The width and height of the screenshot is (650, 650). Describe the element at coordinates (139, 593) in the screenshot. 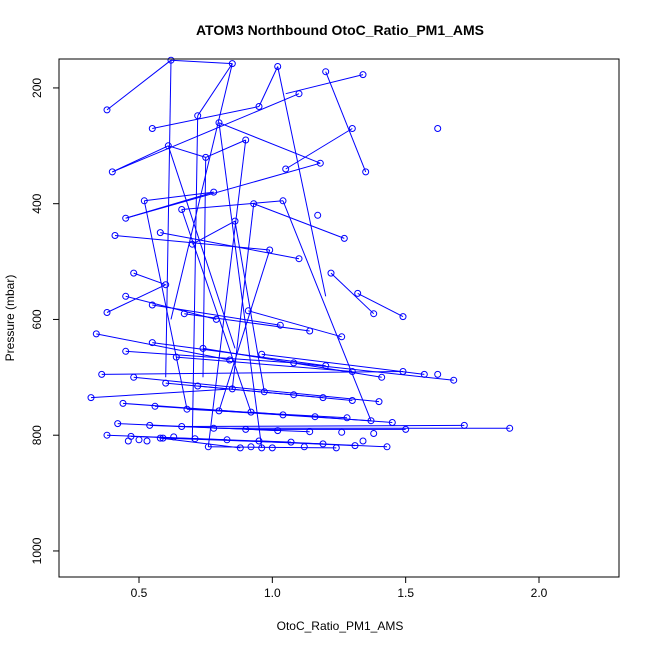

I see `x-tick-label: 0.5` at that location.